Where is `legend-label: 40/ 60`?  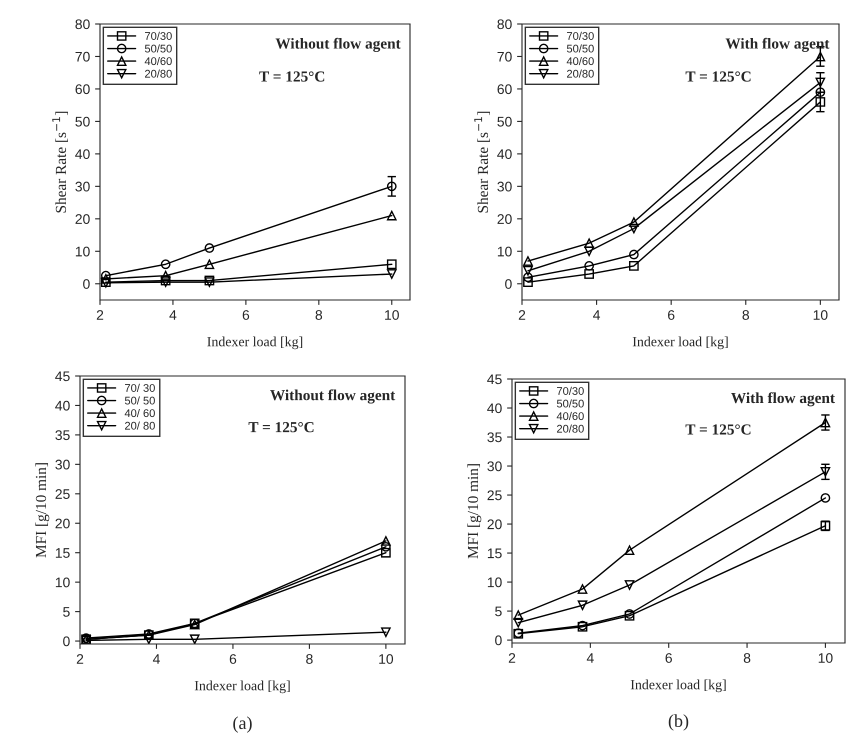
legend-label: 40/ 60 is located at coordinates (139, 413).